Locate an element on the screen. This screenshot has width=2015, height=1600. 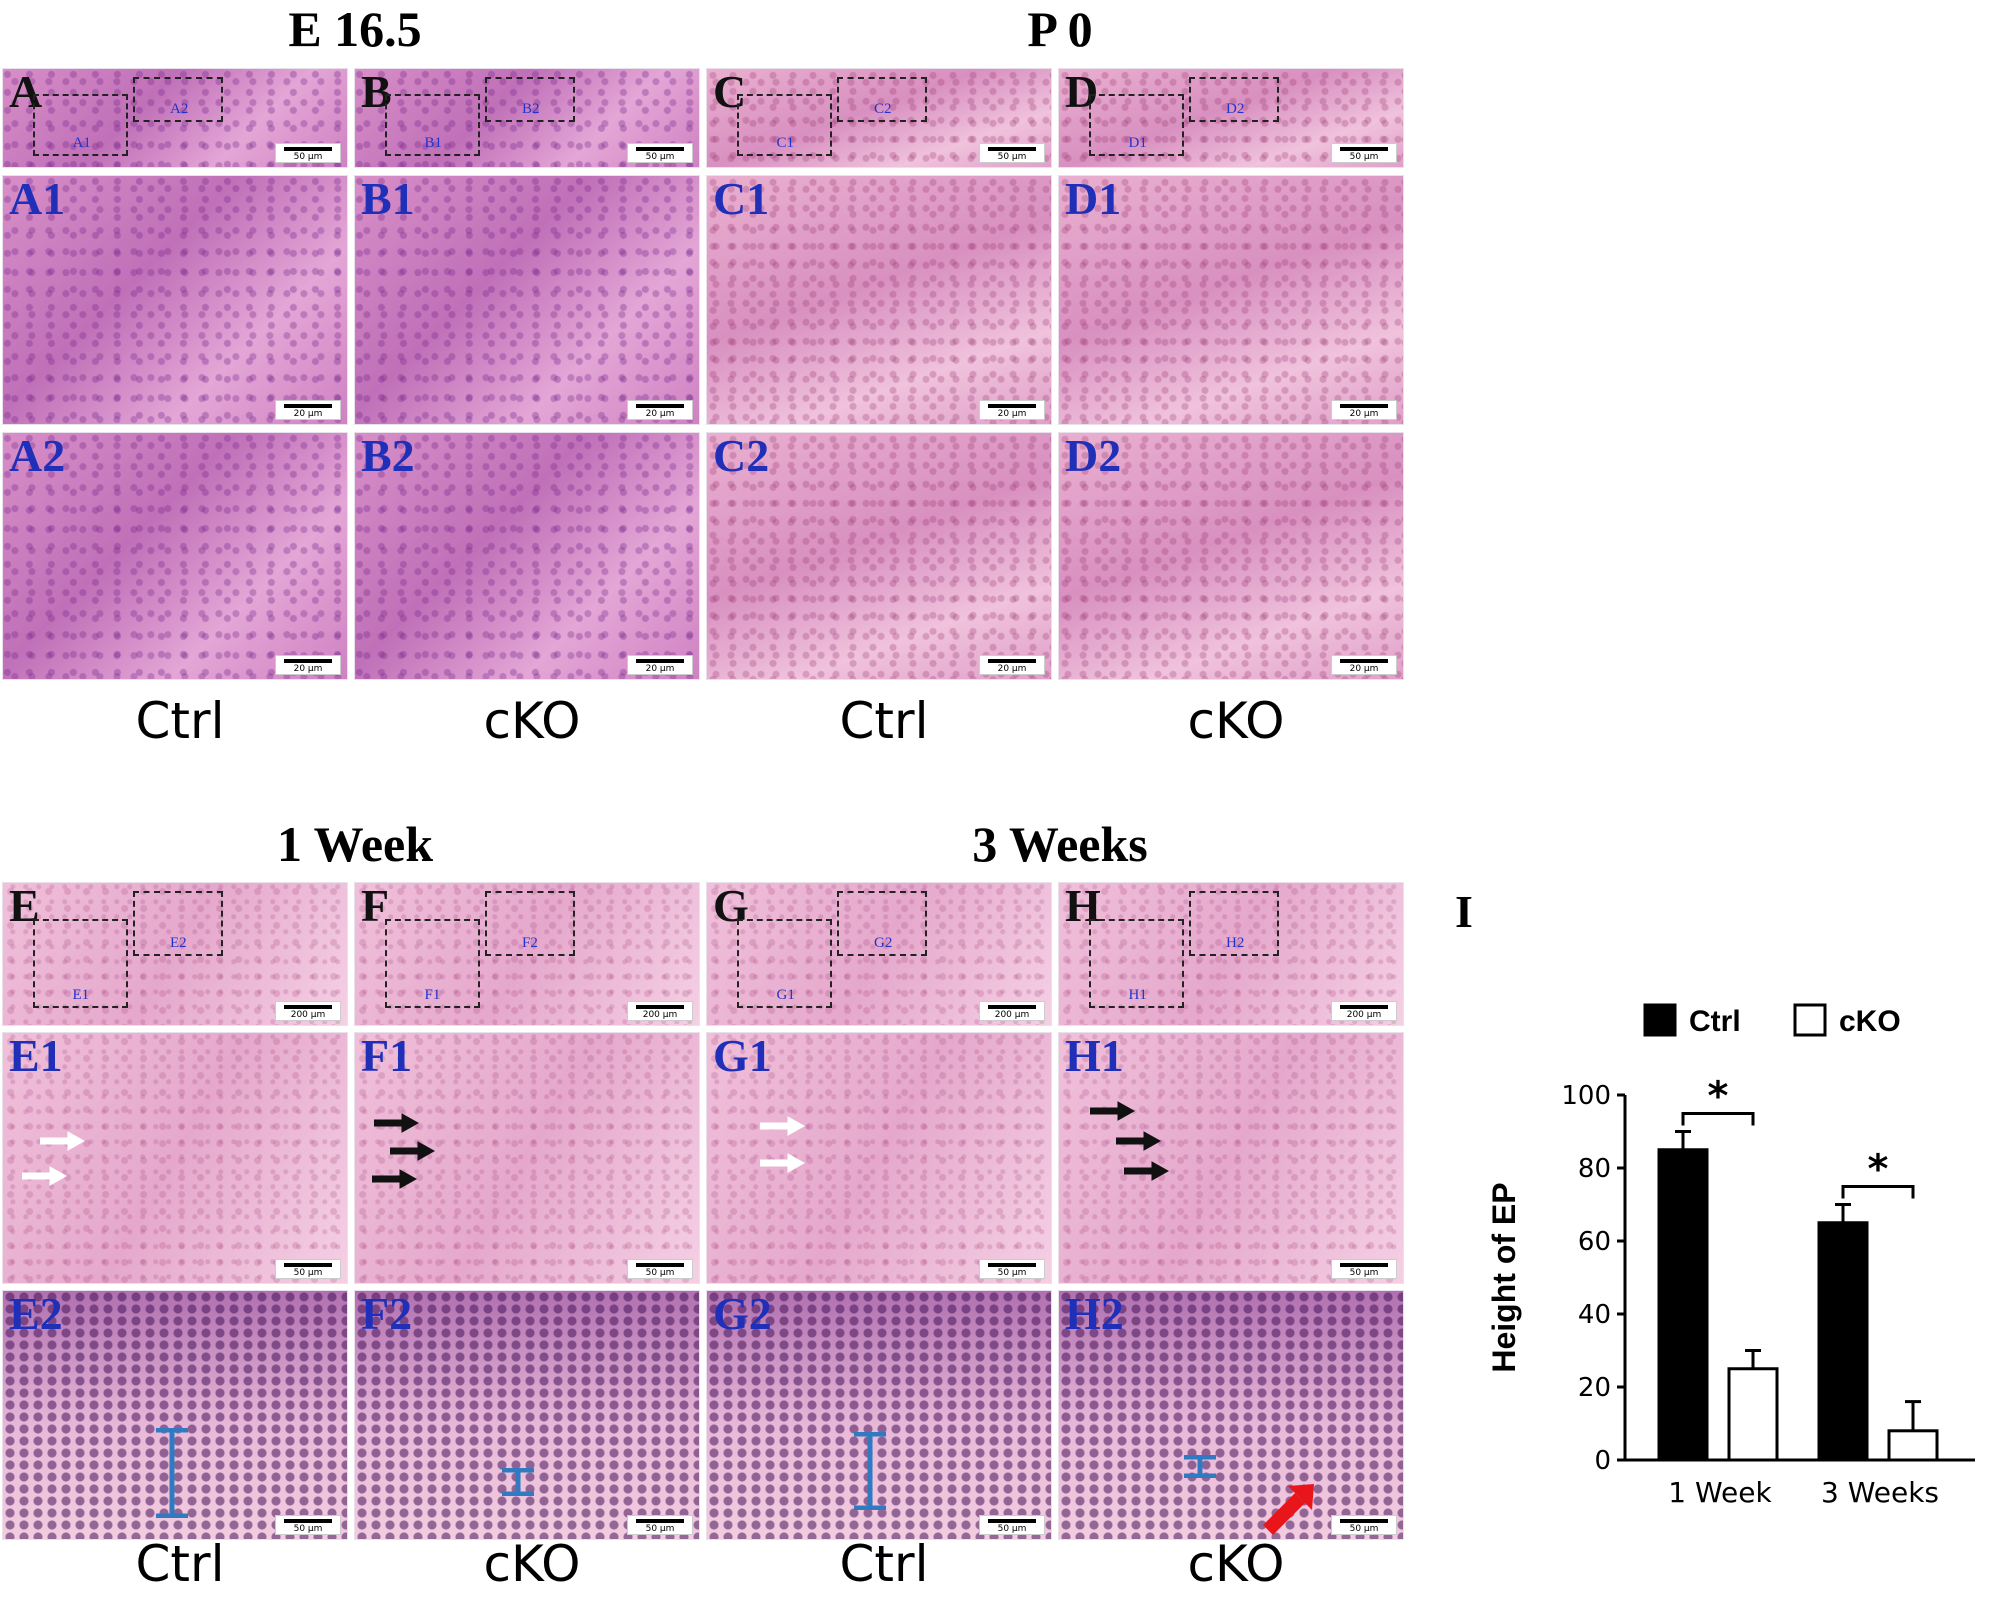
roi-box-a1: A1 is located at coordinates (80, 125).